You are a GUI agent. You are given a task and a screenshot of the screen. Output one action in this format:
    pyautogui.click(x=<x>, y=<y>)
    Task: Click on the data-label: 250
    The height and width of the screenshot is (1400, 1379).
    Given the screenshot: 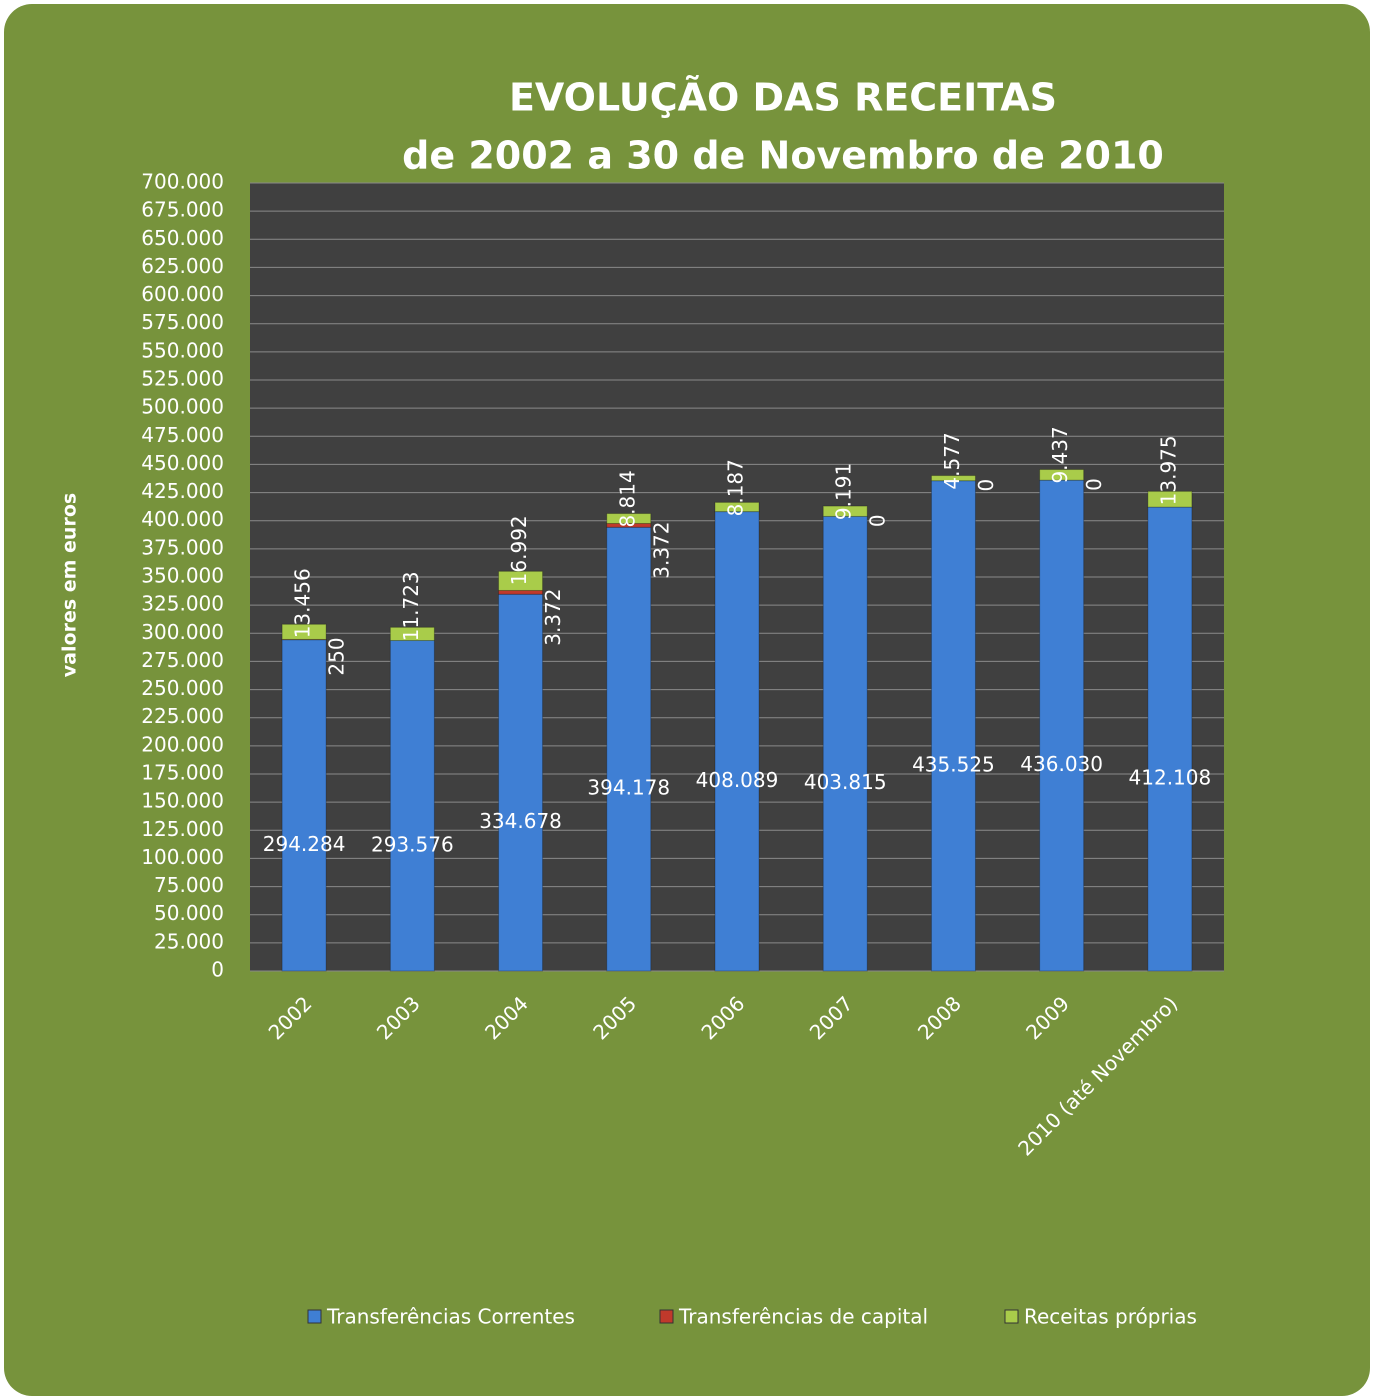 What is the action you would take?
    pyautogui.click(x=337, y=656)
    